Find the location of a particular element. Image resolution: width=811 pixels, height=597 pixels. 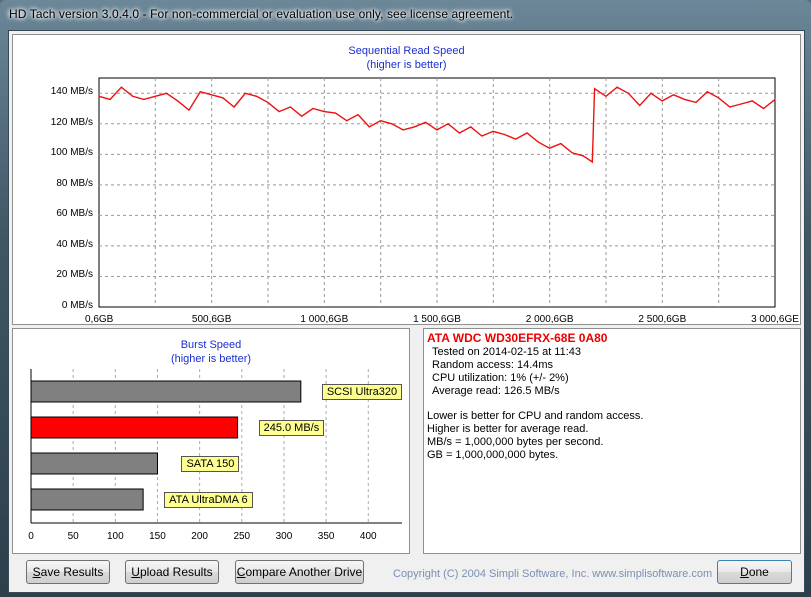

done-label: one is located at coordinates (758, 572).